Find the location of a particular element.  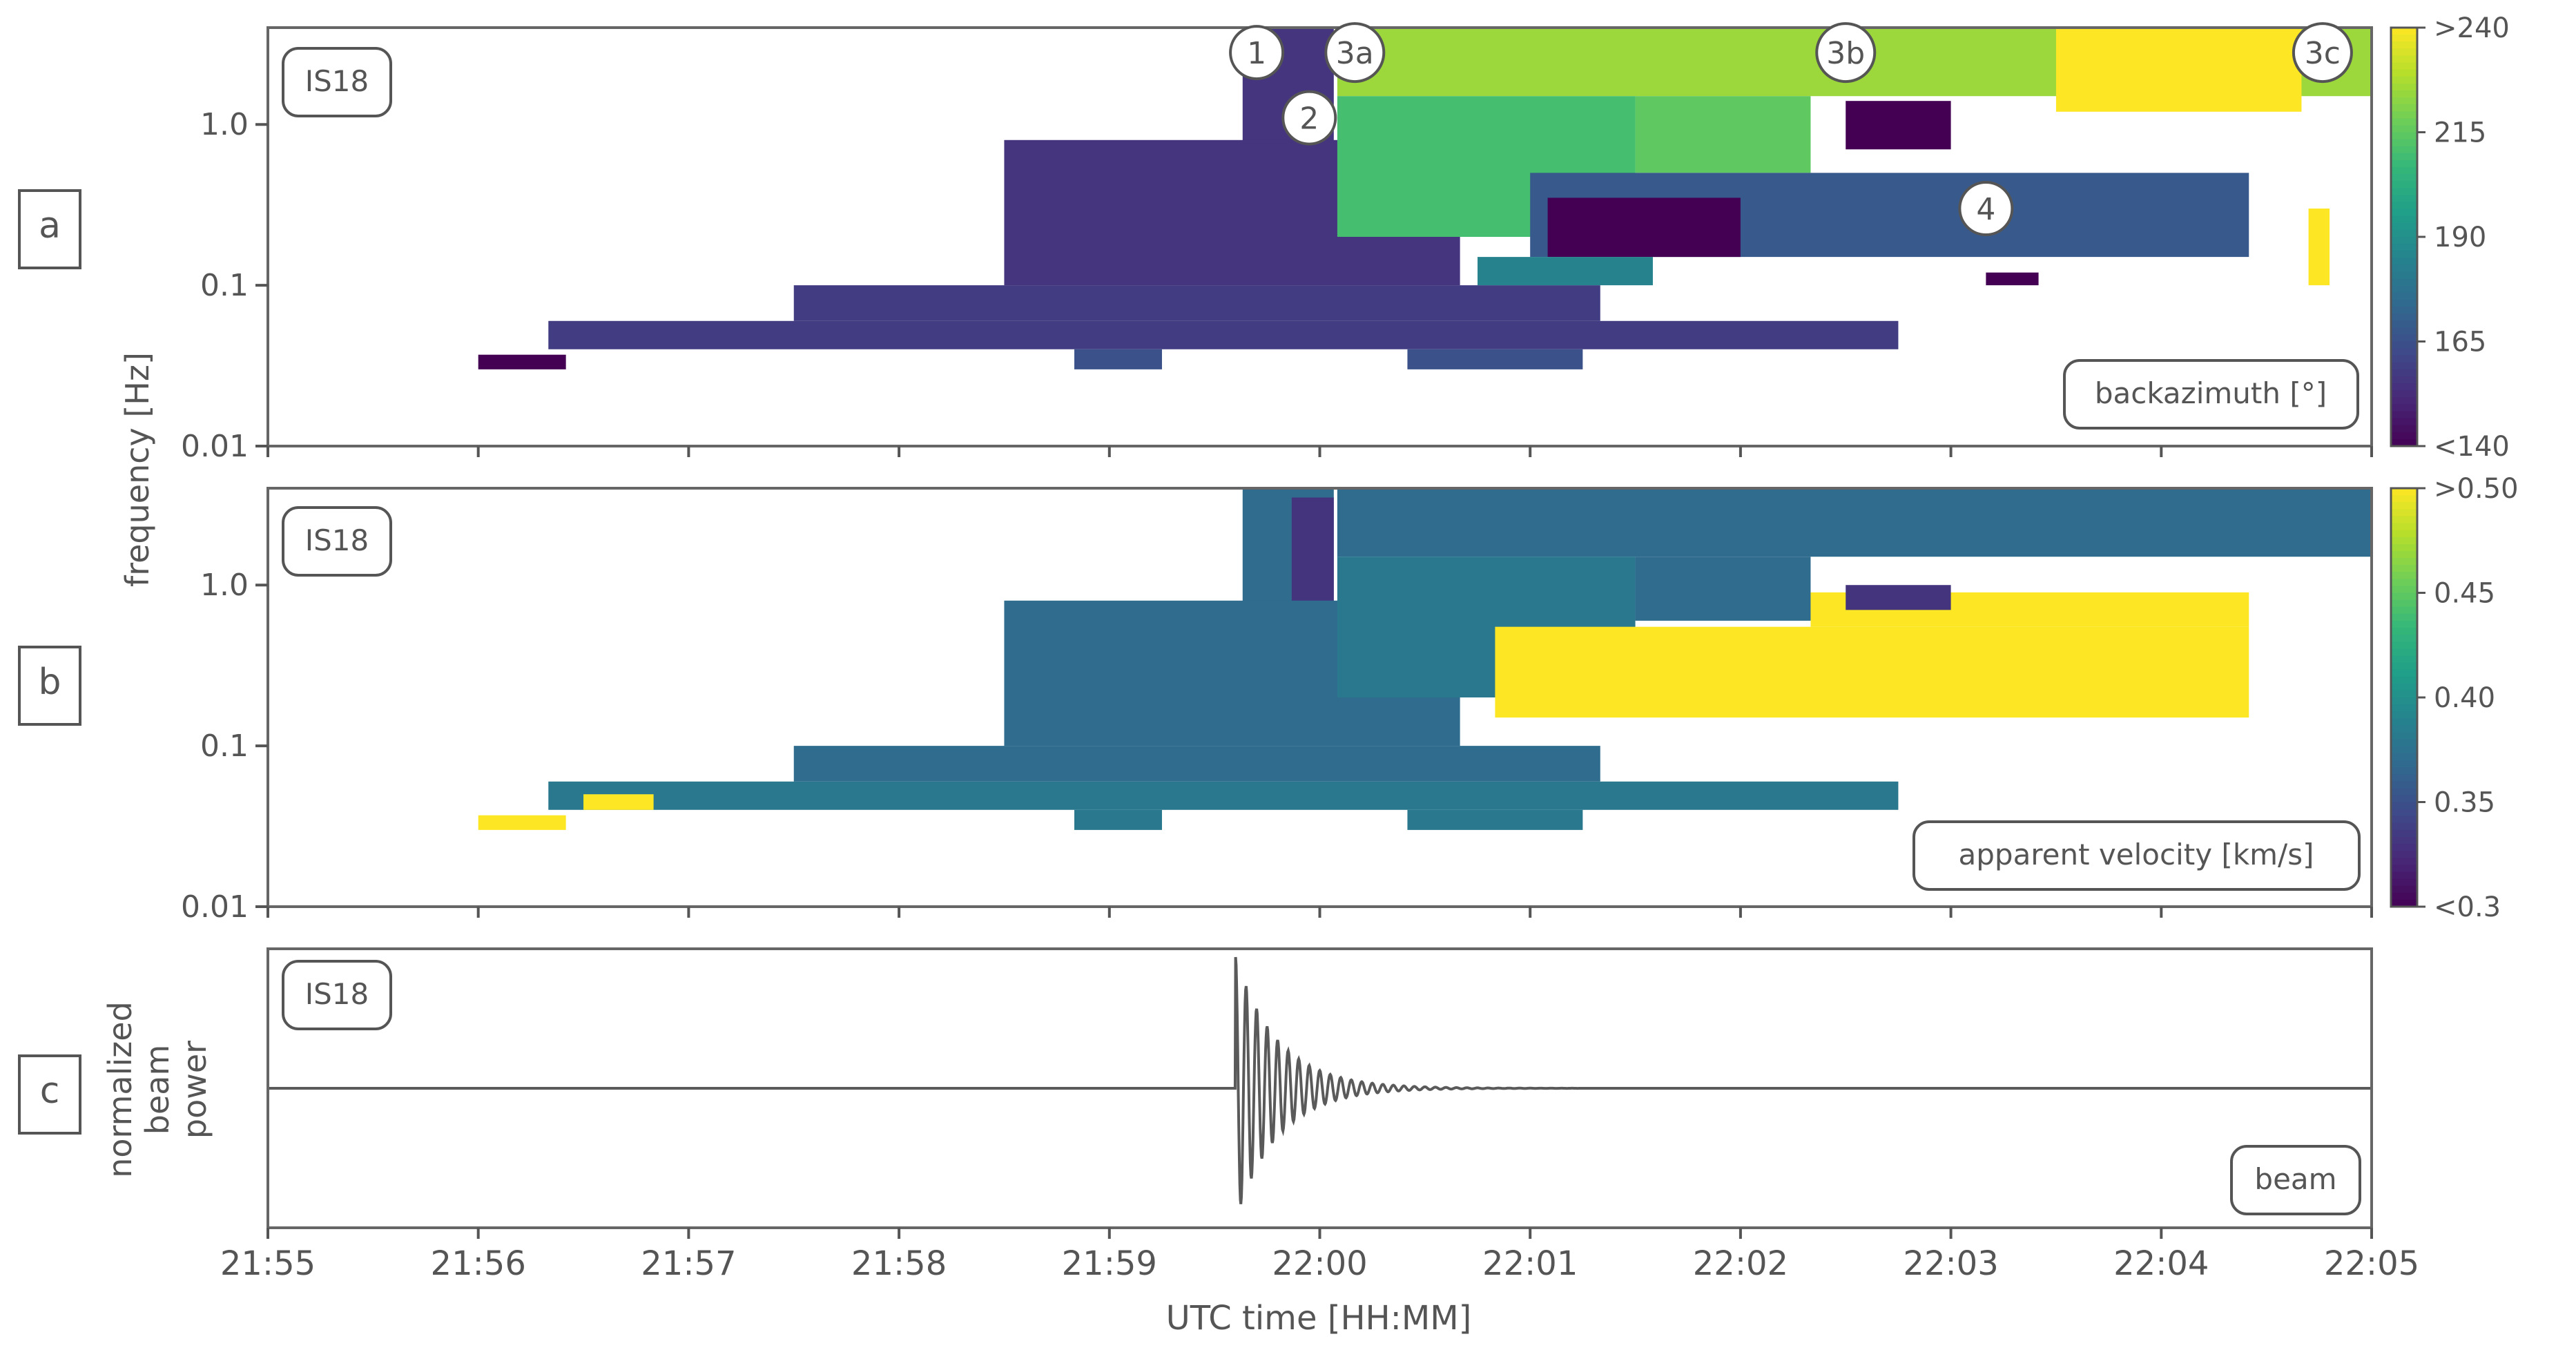

x-tick-label-5: 22:00 is located at coordinates (1320, 1263).